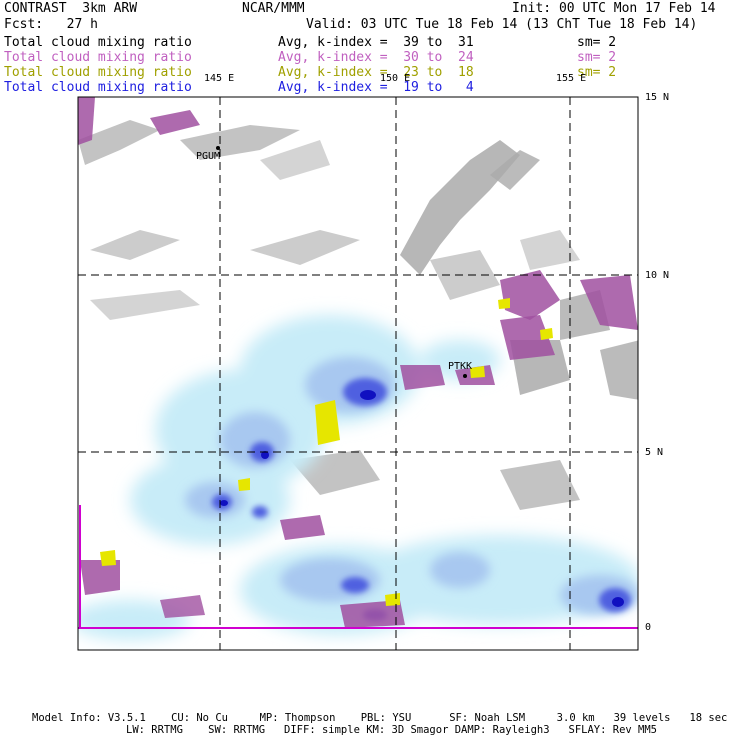  Describe the element at coordinates (654, 452) in the screenshot. I see `lat-label-5n: 5 N` at that location.